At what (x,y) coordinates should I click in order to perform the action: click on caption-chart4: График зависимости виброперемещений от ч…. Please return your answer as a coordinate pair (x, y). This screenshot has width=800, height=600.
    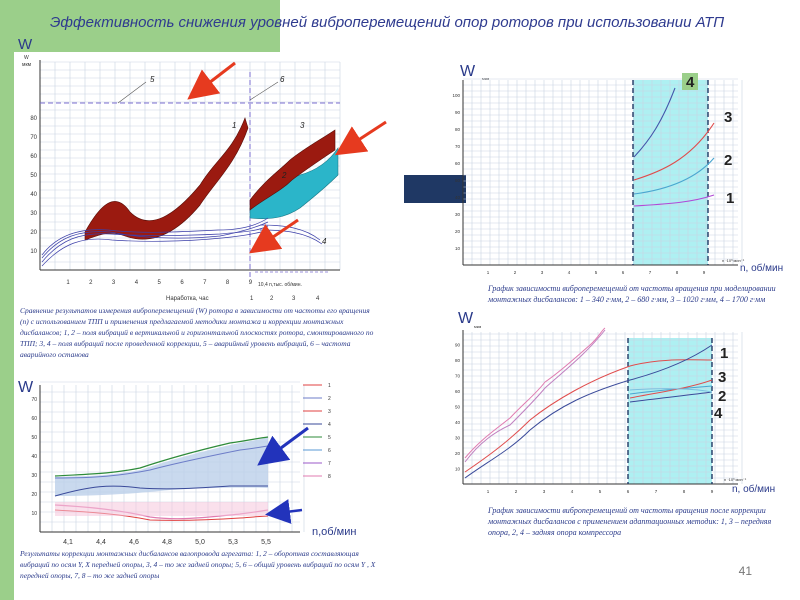
    Looking at the image, I should click on (630, 521).